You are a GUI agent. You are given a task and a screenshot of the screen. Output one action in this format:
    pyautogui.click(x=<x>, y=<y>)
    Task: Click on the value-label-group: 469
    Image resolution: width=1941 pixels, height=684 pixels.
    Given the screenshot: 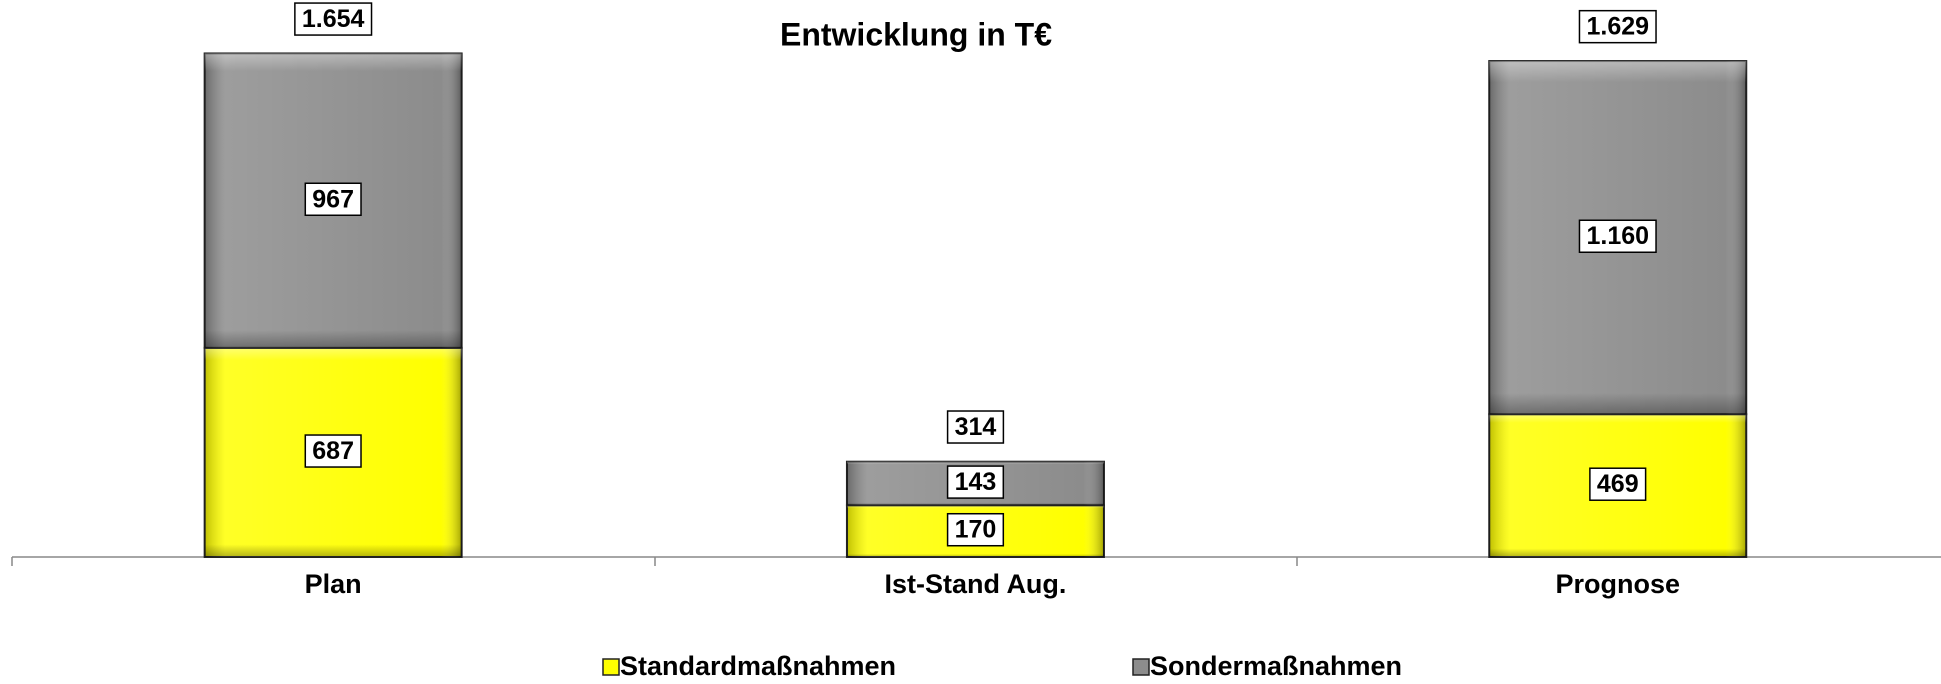 What is the action you would take?
    pyautogui.click(x=1618, y=484)
    